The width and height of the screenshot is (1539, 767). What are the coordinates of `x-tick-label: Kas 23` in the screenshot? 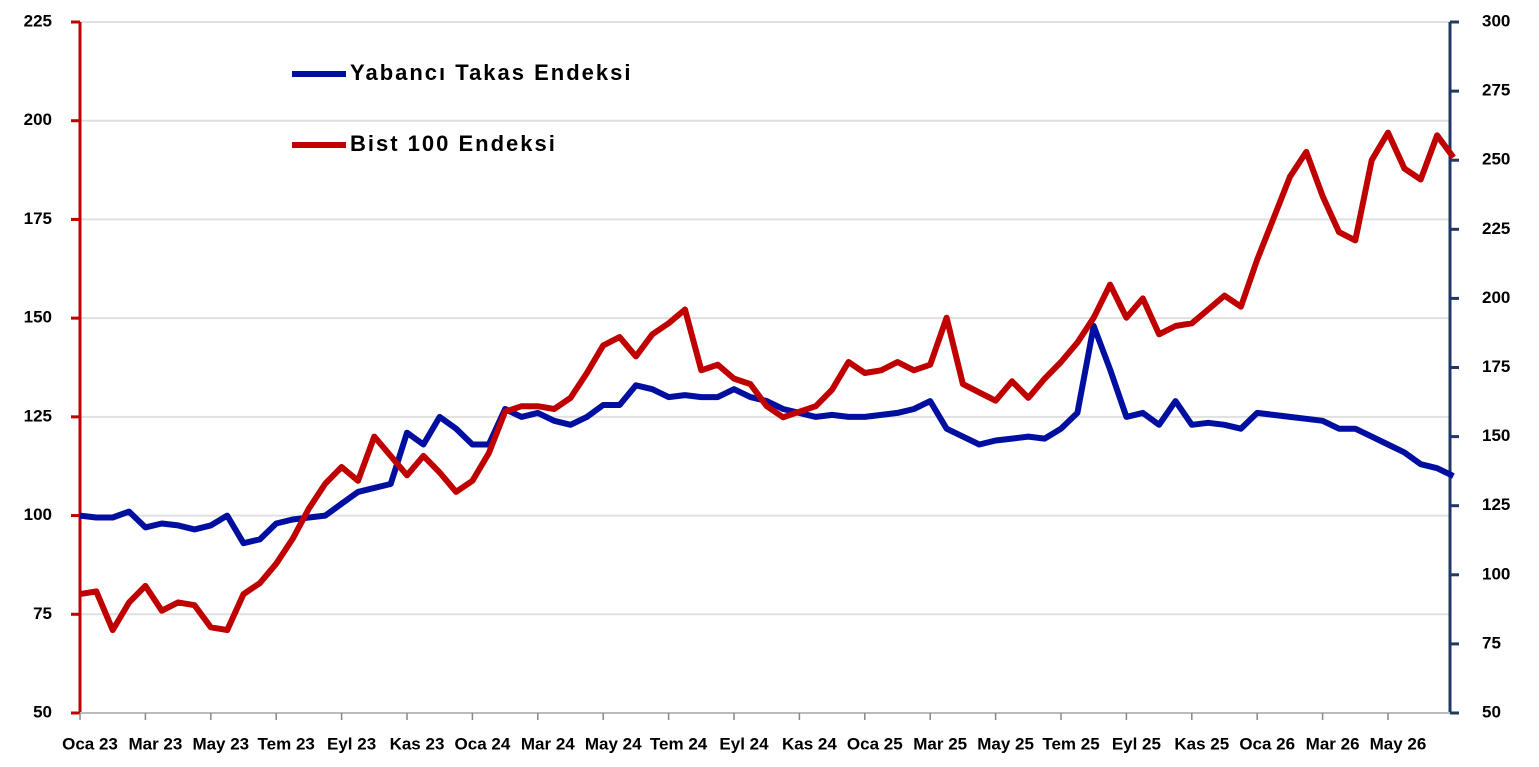 It's located at (417, 743).